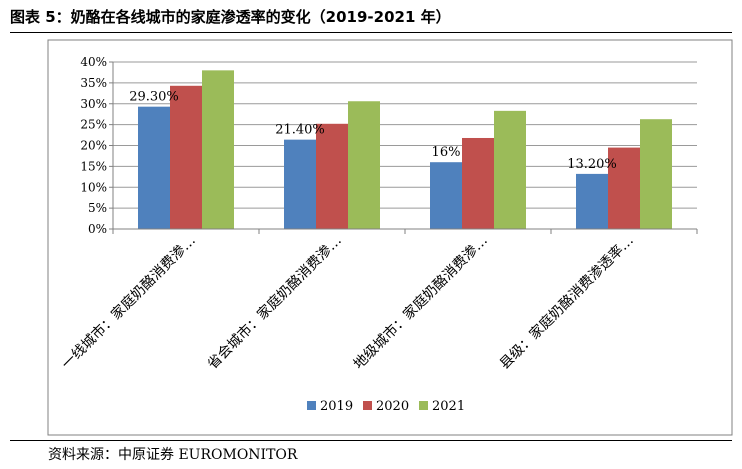  I want to click on y-tick-label: 25%, so click(93, 125).